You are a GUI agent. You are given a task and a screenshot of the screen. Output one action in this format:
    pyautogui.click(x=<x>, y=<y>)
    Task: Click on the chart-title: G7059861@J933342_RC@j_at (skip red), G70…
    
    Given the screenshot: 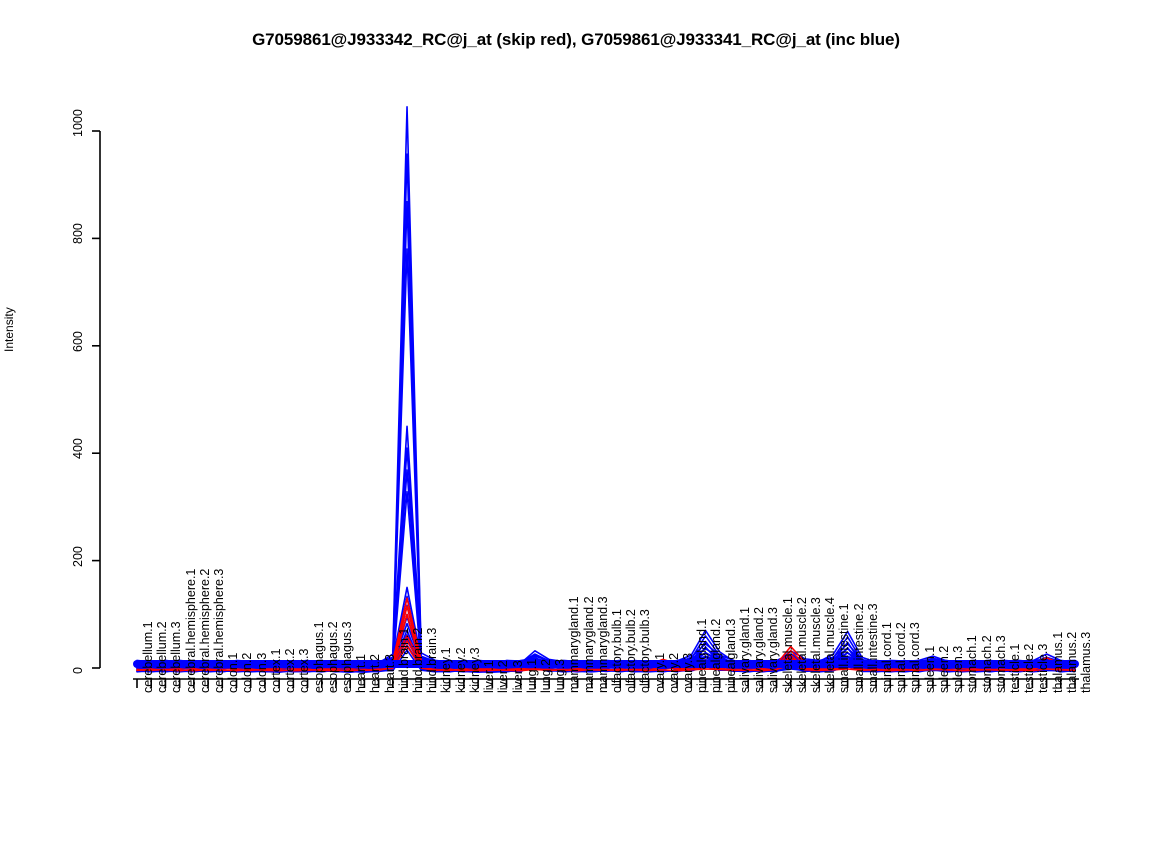 What is the action you would take?
    pyautogui.click(x=576, y=39)
    